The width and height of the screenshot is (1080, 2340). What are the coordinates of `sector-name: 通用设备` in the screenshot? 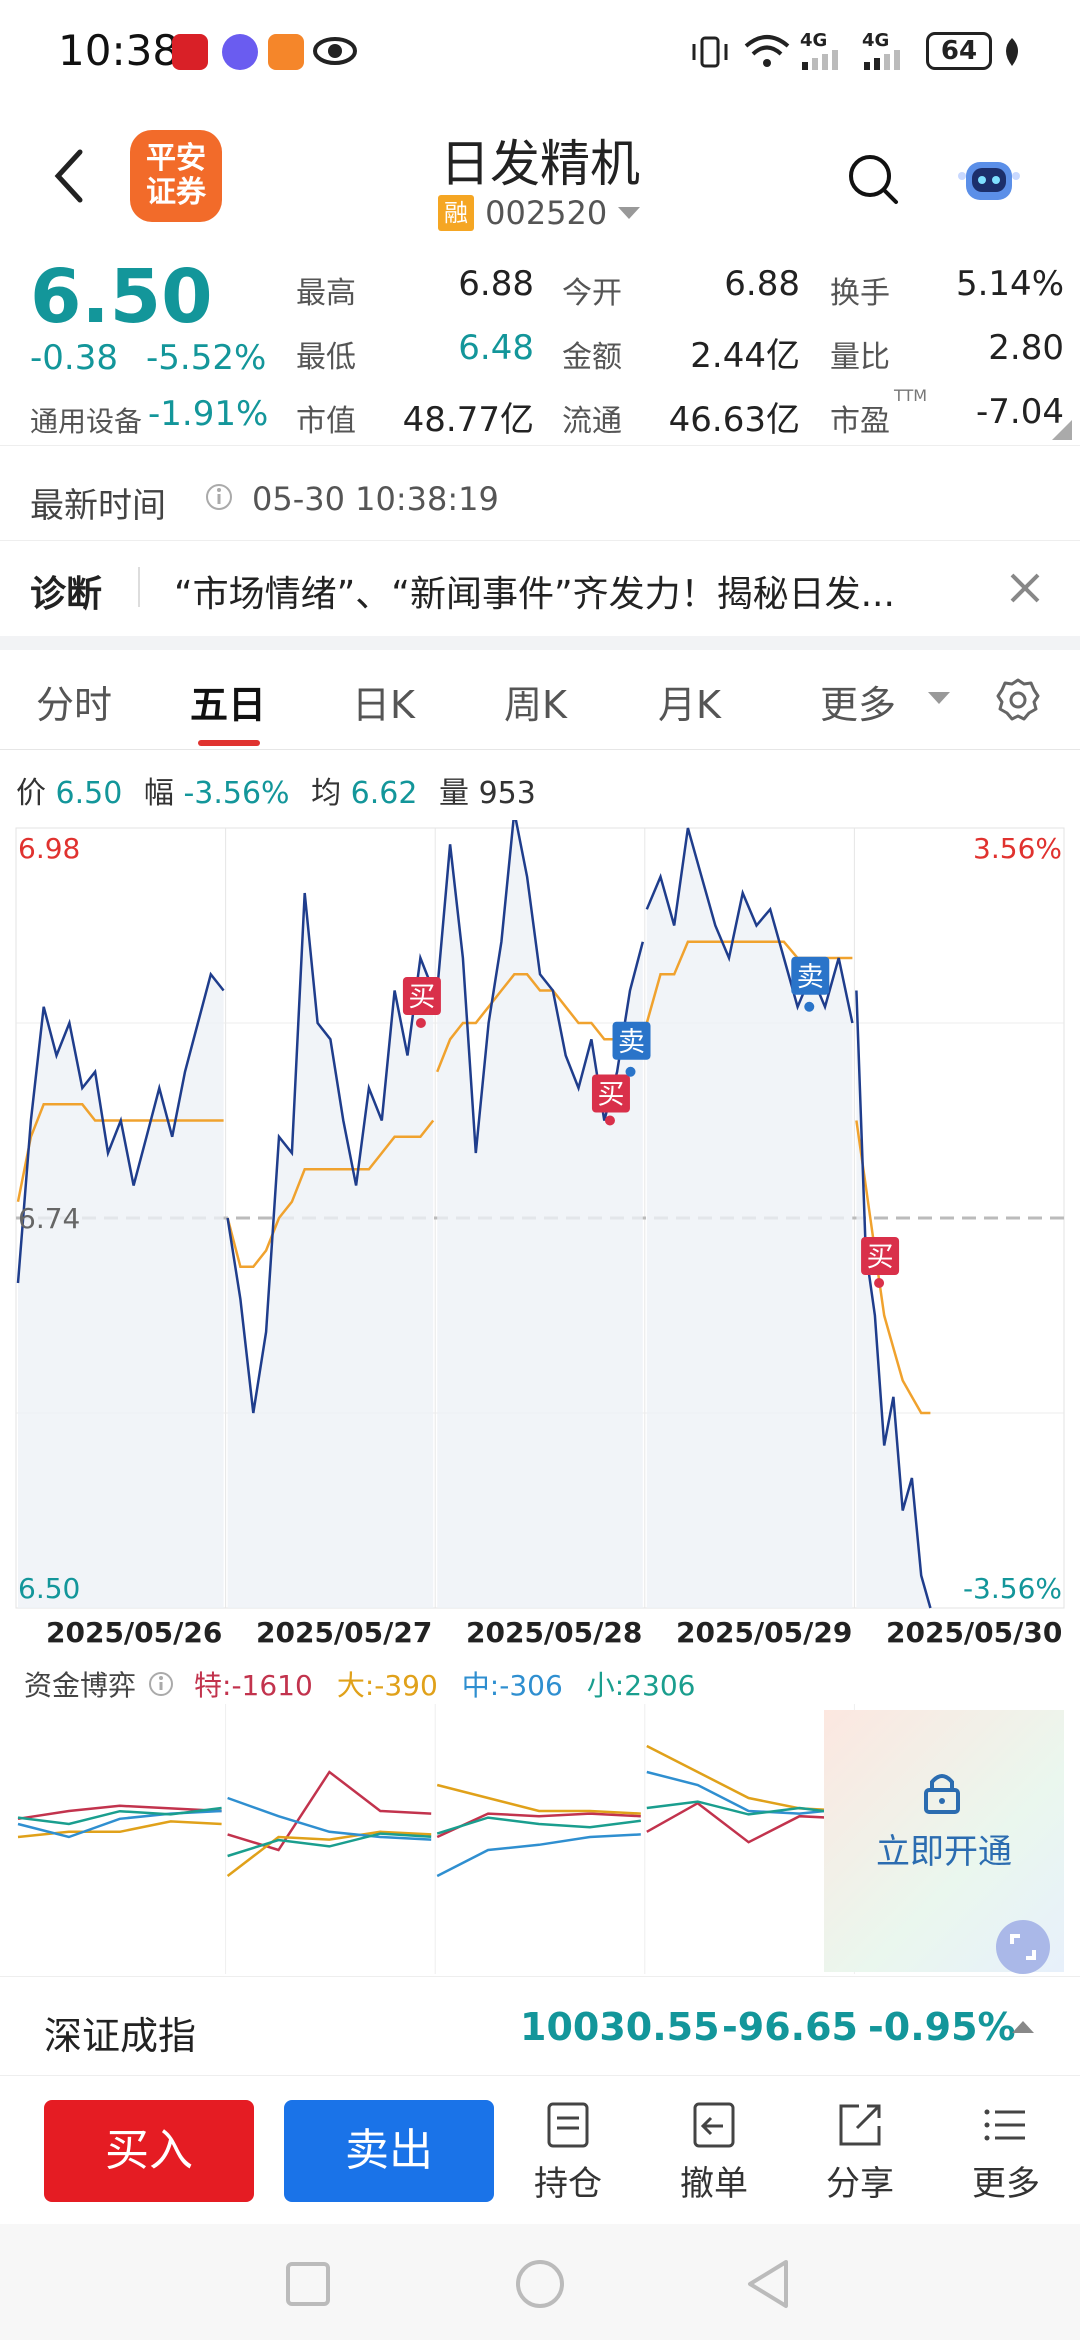 It's located at (86, 421).